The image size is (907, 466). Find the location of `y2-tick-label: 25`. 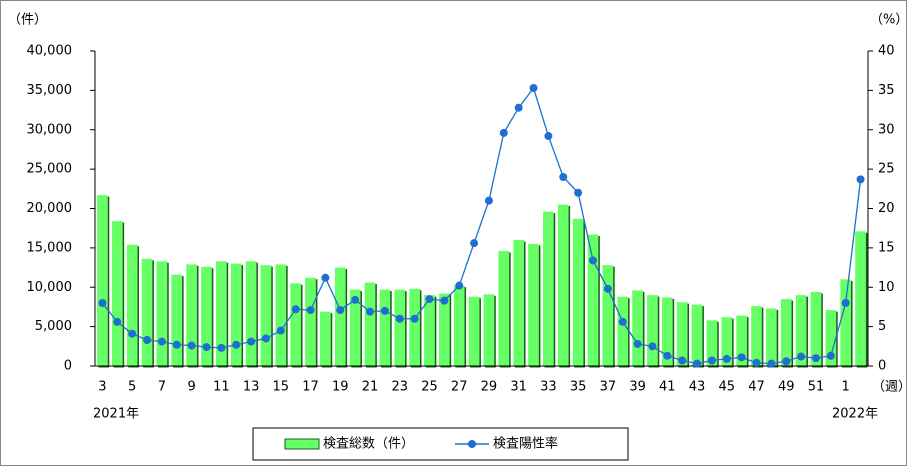

y2-tick-label: 25 is located at coordinates (886, 169).